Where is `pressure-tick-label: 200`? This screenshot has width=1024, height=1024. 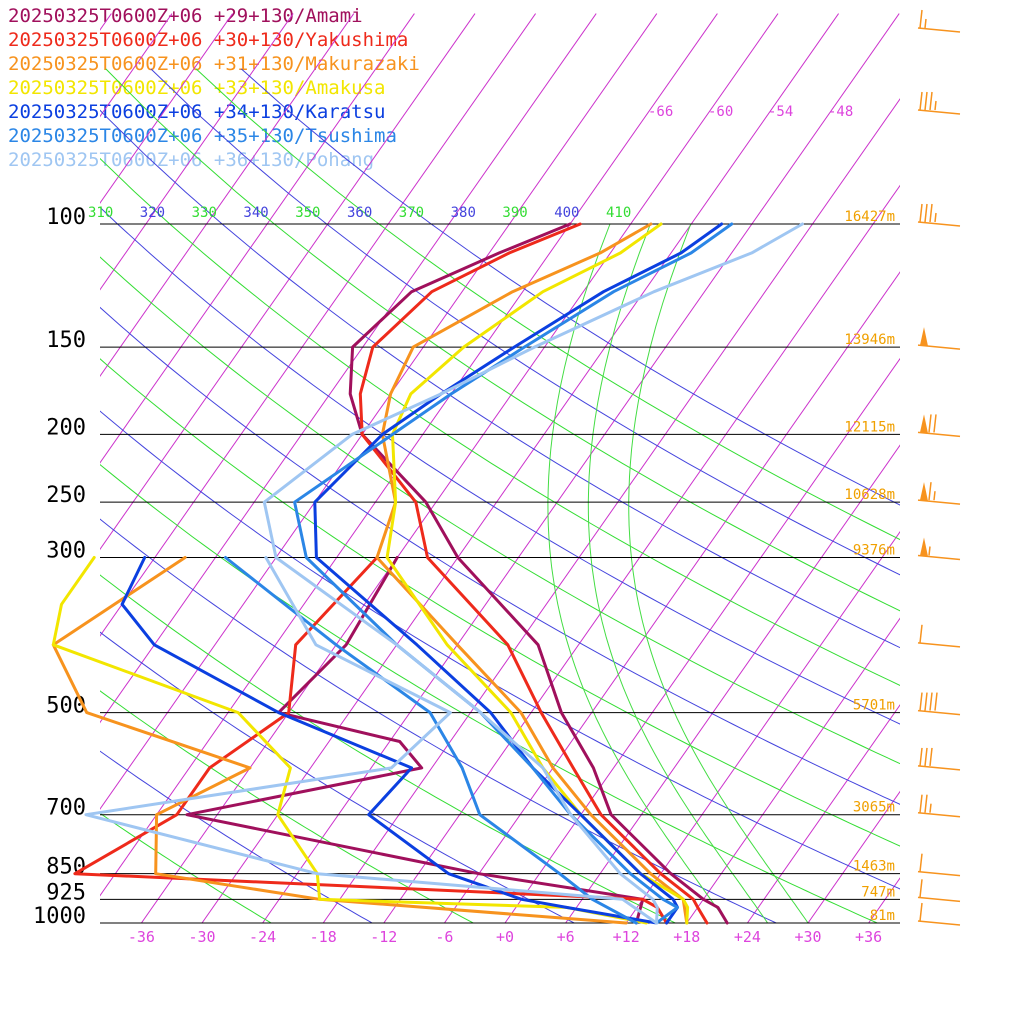 pressure-tick-label: 200 is located at coordinates (66, 427).